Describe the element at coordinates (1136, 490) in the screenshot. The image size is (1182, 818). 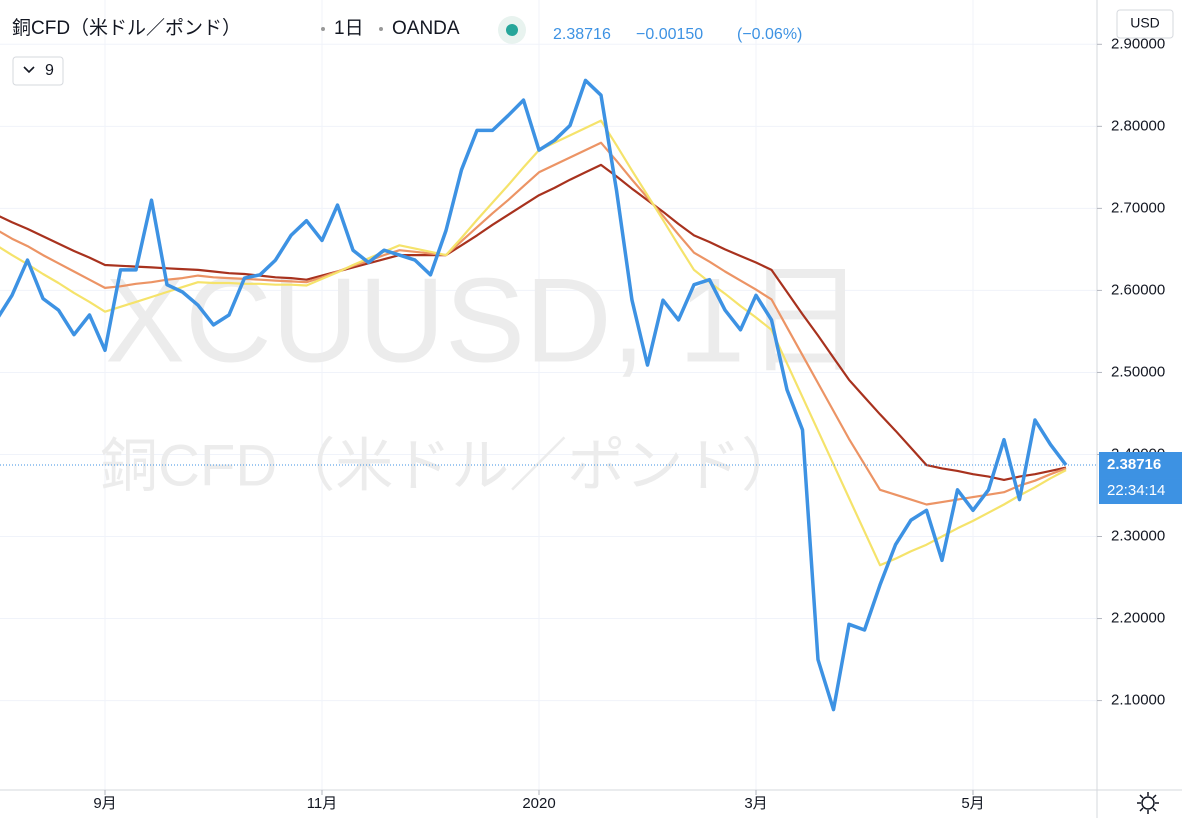
I see `countdown: 22:34:14` at that location.